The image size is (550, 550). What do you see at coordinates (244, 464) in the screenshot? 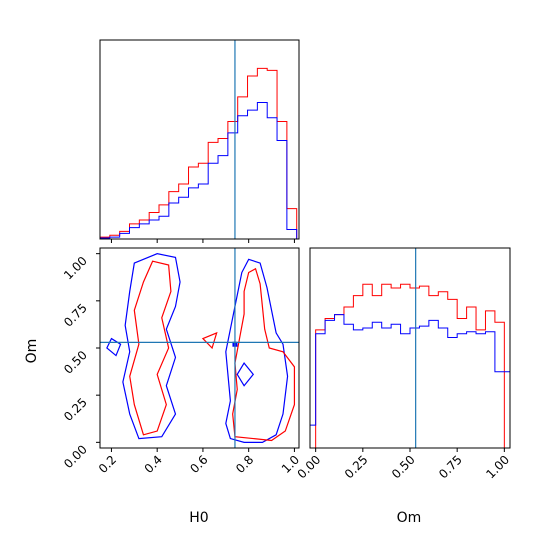
I see `x-tick-label: 0.8` at bounding box center [244, 464].